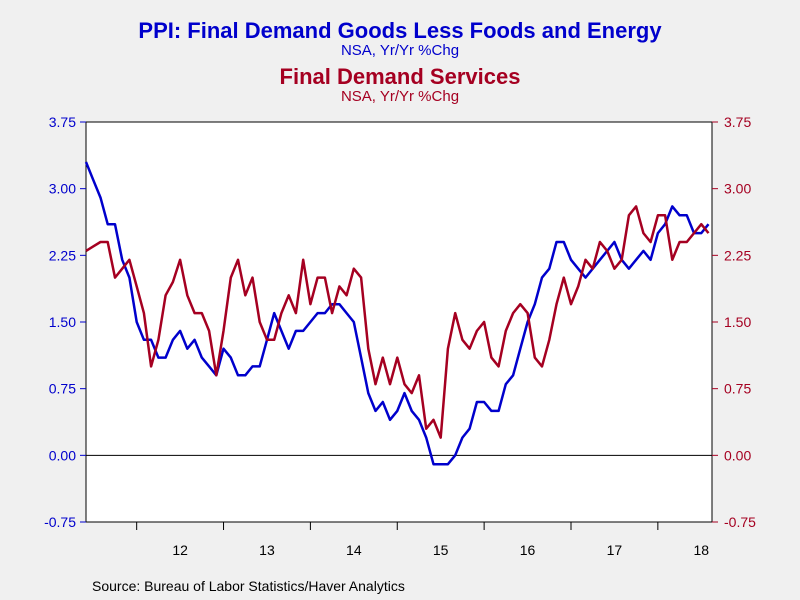 Image resolution: width=800 pixels, height=600 pixels. Describe the element at coordinates (60, 522) in the screenshot. I see `y-tick-label-left: -0.75` at that location.